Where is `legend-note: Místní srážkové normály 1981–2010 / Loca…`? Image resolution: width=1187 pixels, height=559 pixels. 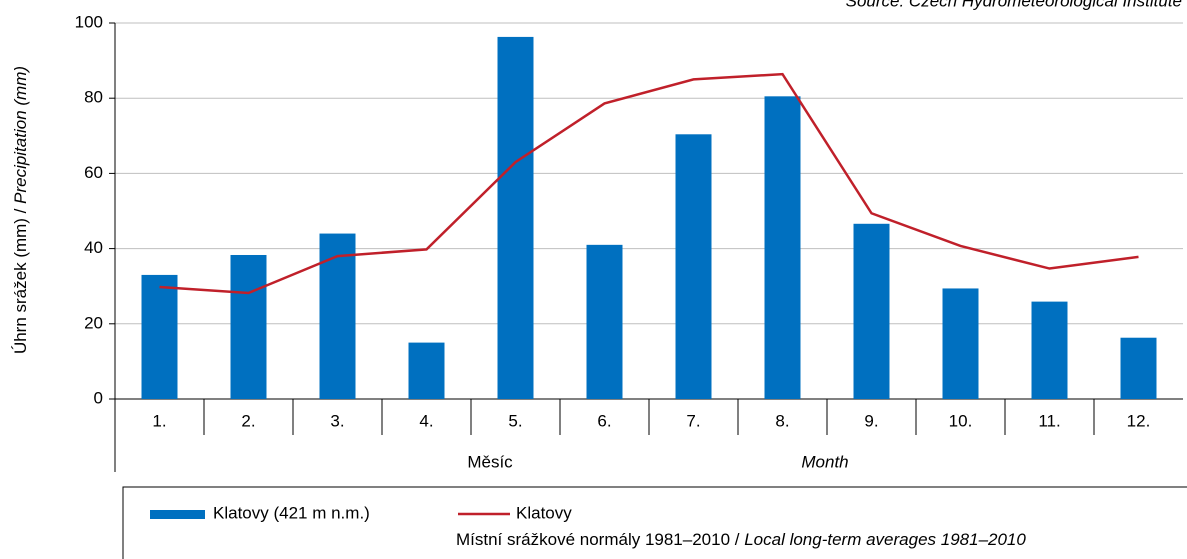
legend-note: Místní srážkové normály 1981–2010 / Loca… is located at coordinates (741, 539).